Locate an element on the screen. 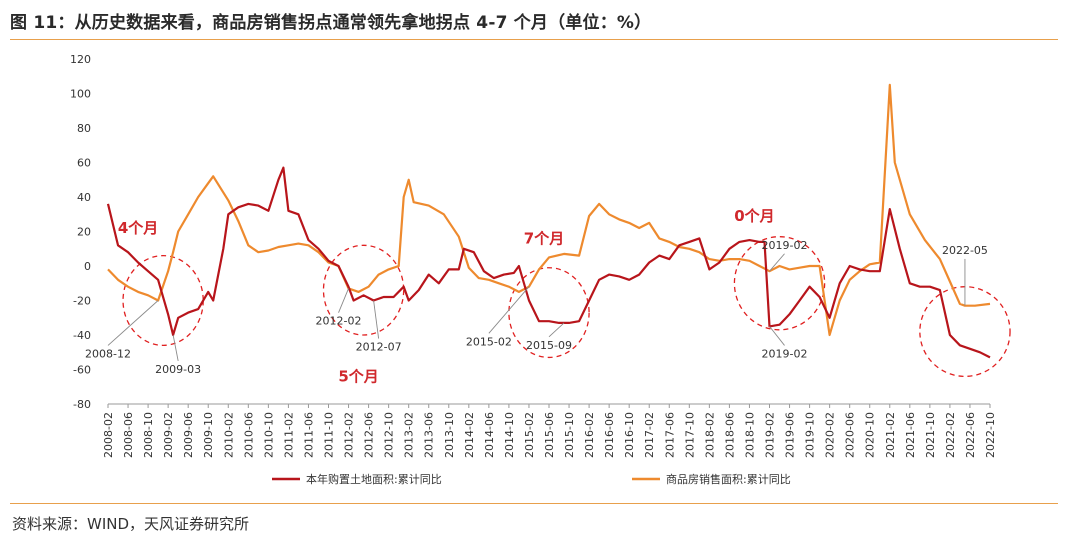 The width and height of the screenshot is (1080, 548). x-tick-label: 2010-10 is located at coordinates (268, 435).